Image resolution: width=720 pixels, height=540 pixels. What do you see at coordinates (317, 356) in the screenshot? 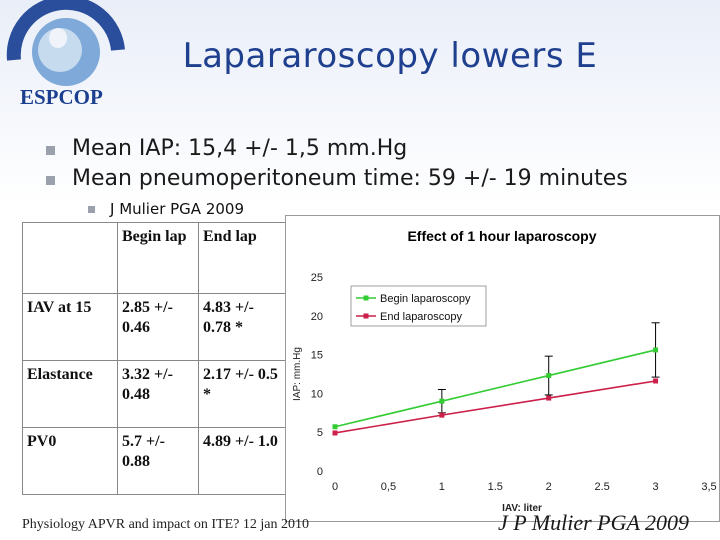
I see `y-tick-label: 15` at bounding box center [317, 356].